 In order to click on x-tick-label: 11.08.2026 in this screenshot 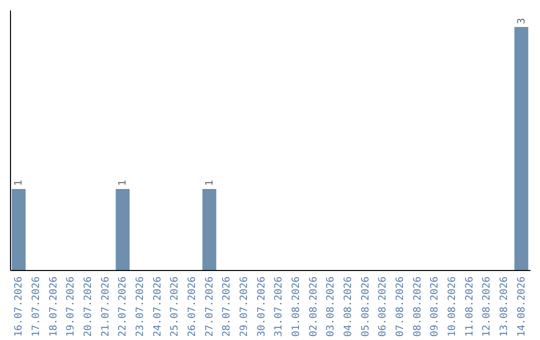, I will do `click(470, 306)`.